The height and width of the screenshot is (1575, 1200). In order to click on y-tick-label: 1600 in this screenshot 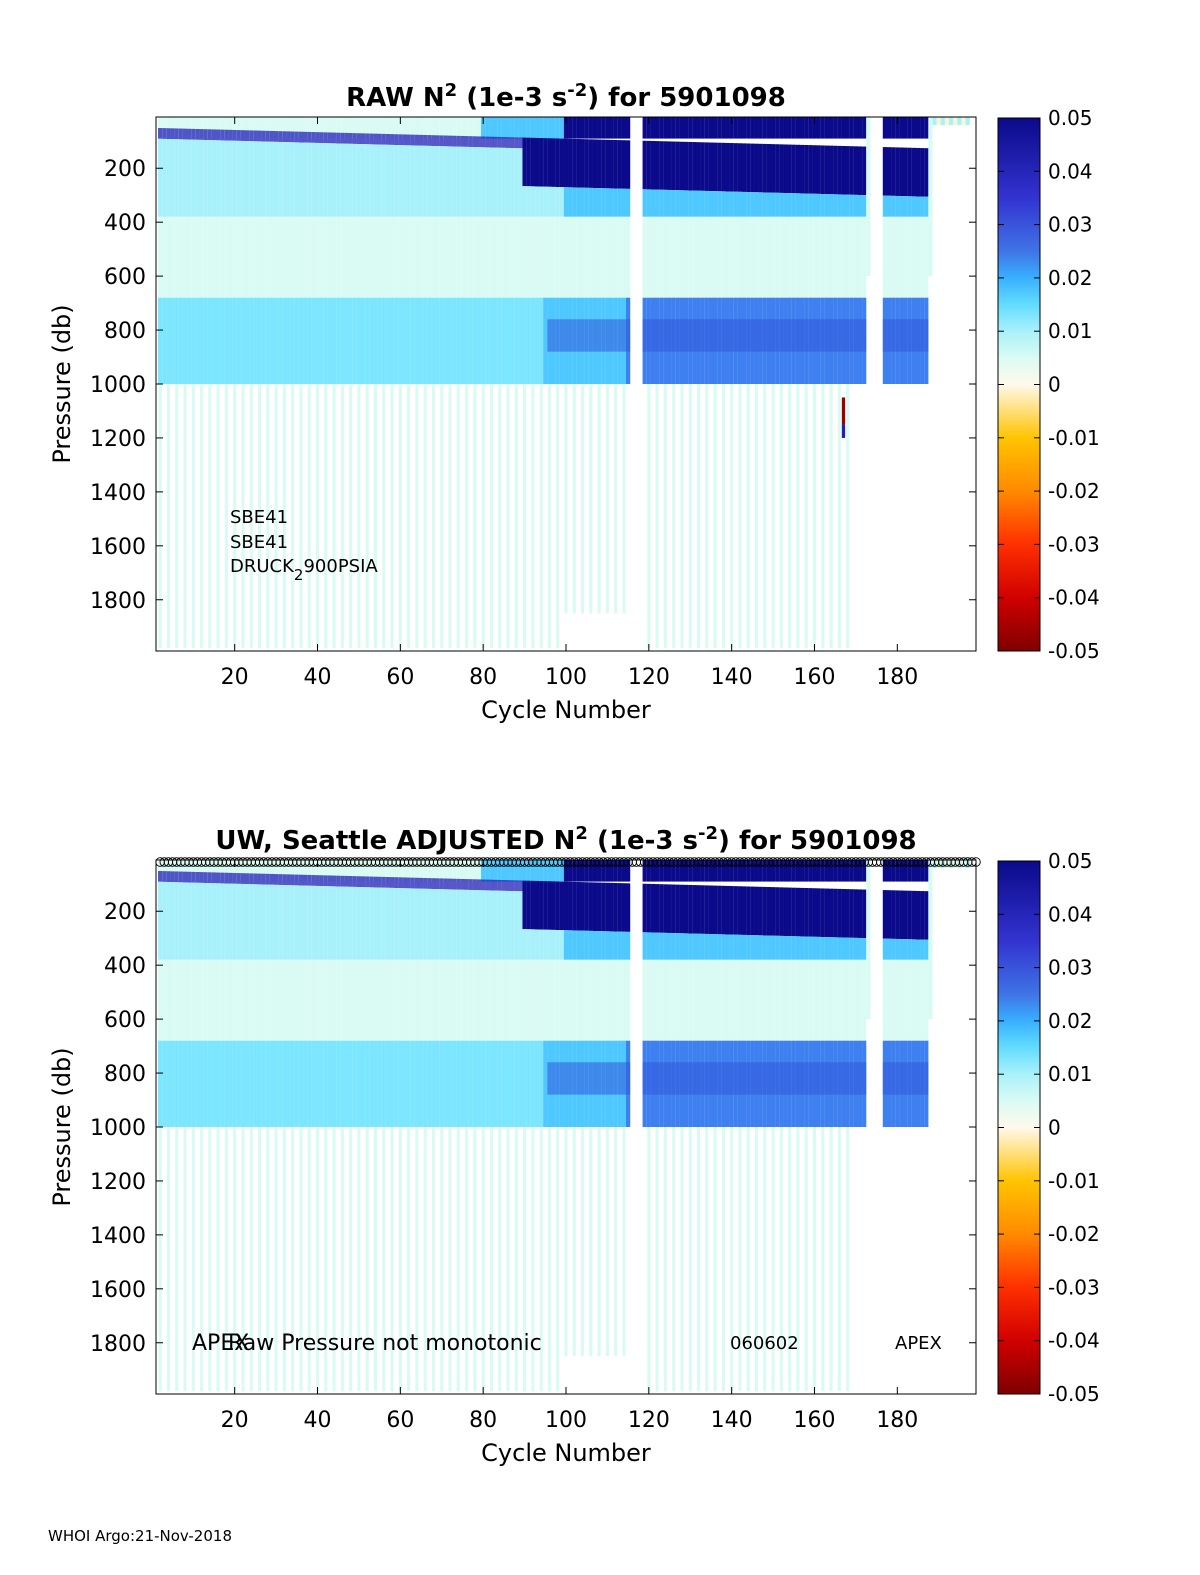, I will do `click(118, 547)`.